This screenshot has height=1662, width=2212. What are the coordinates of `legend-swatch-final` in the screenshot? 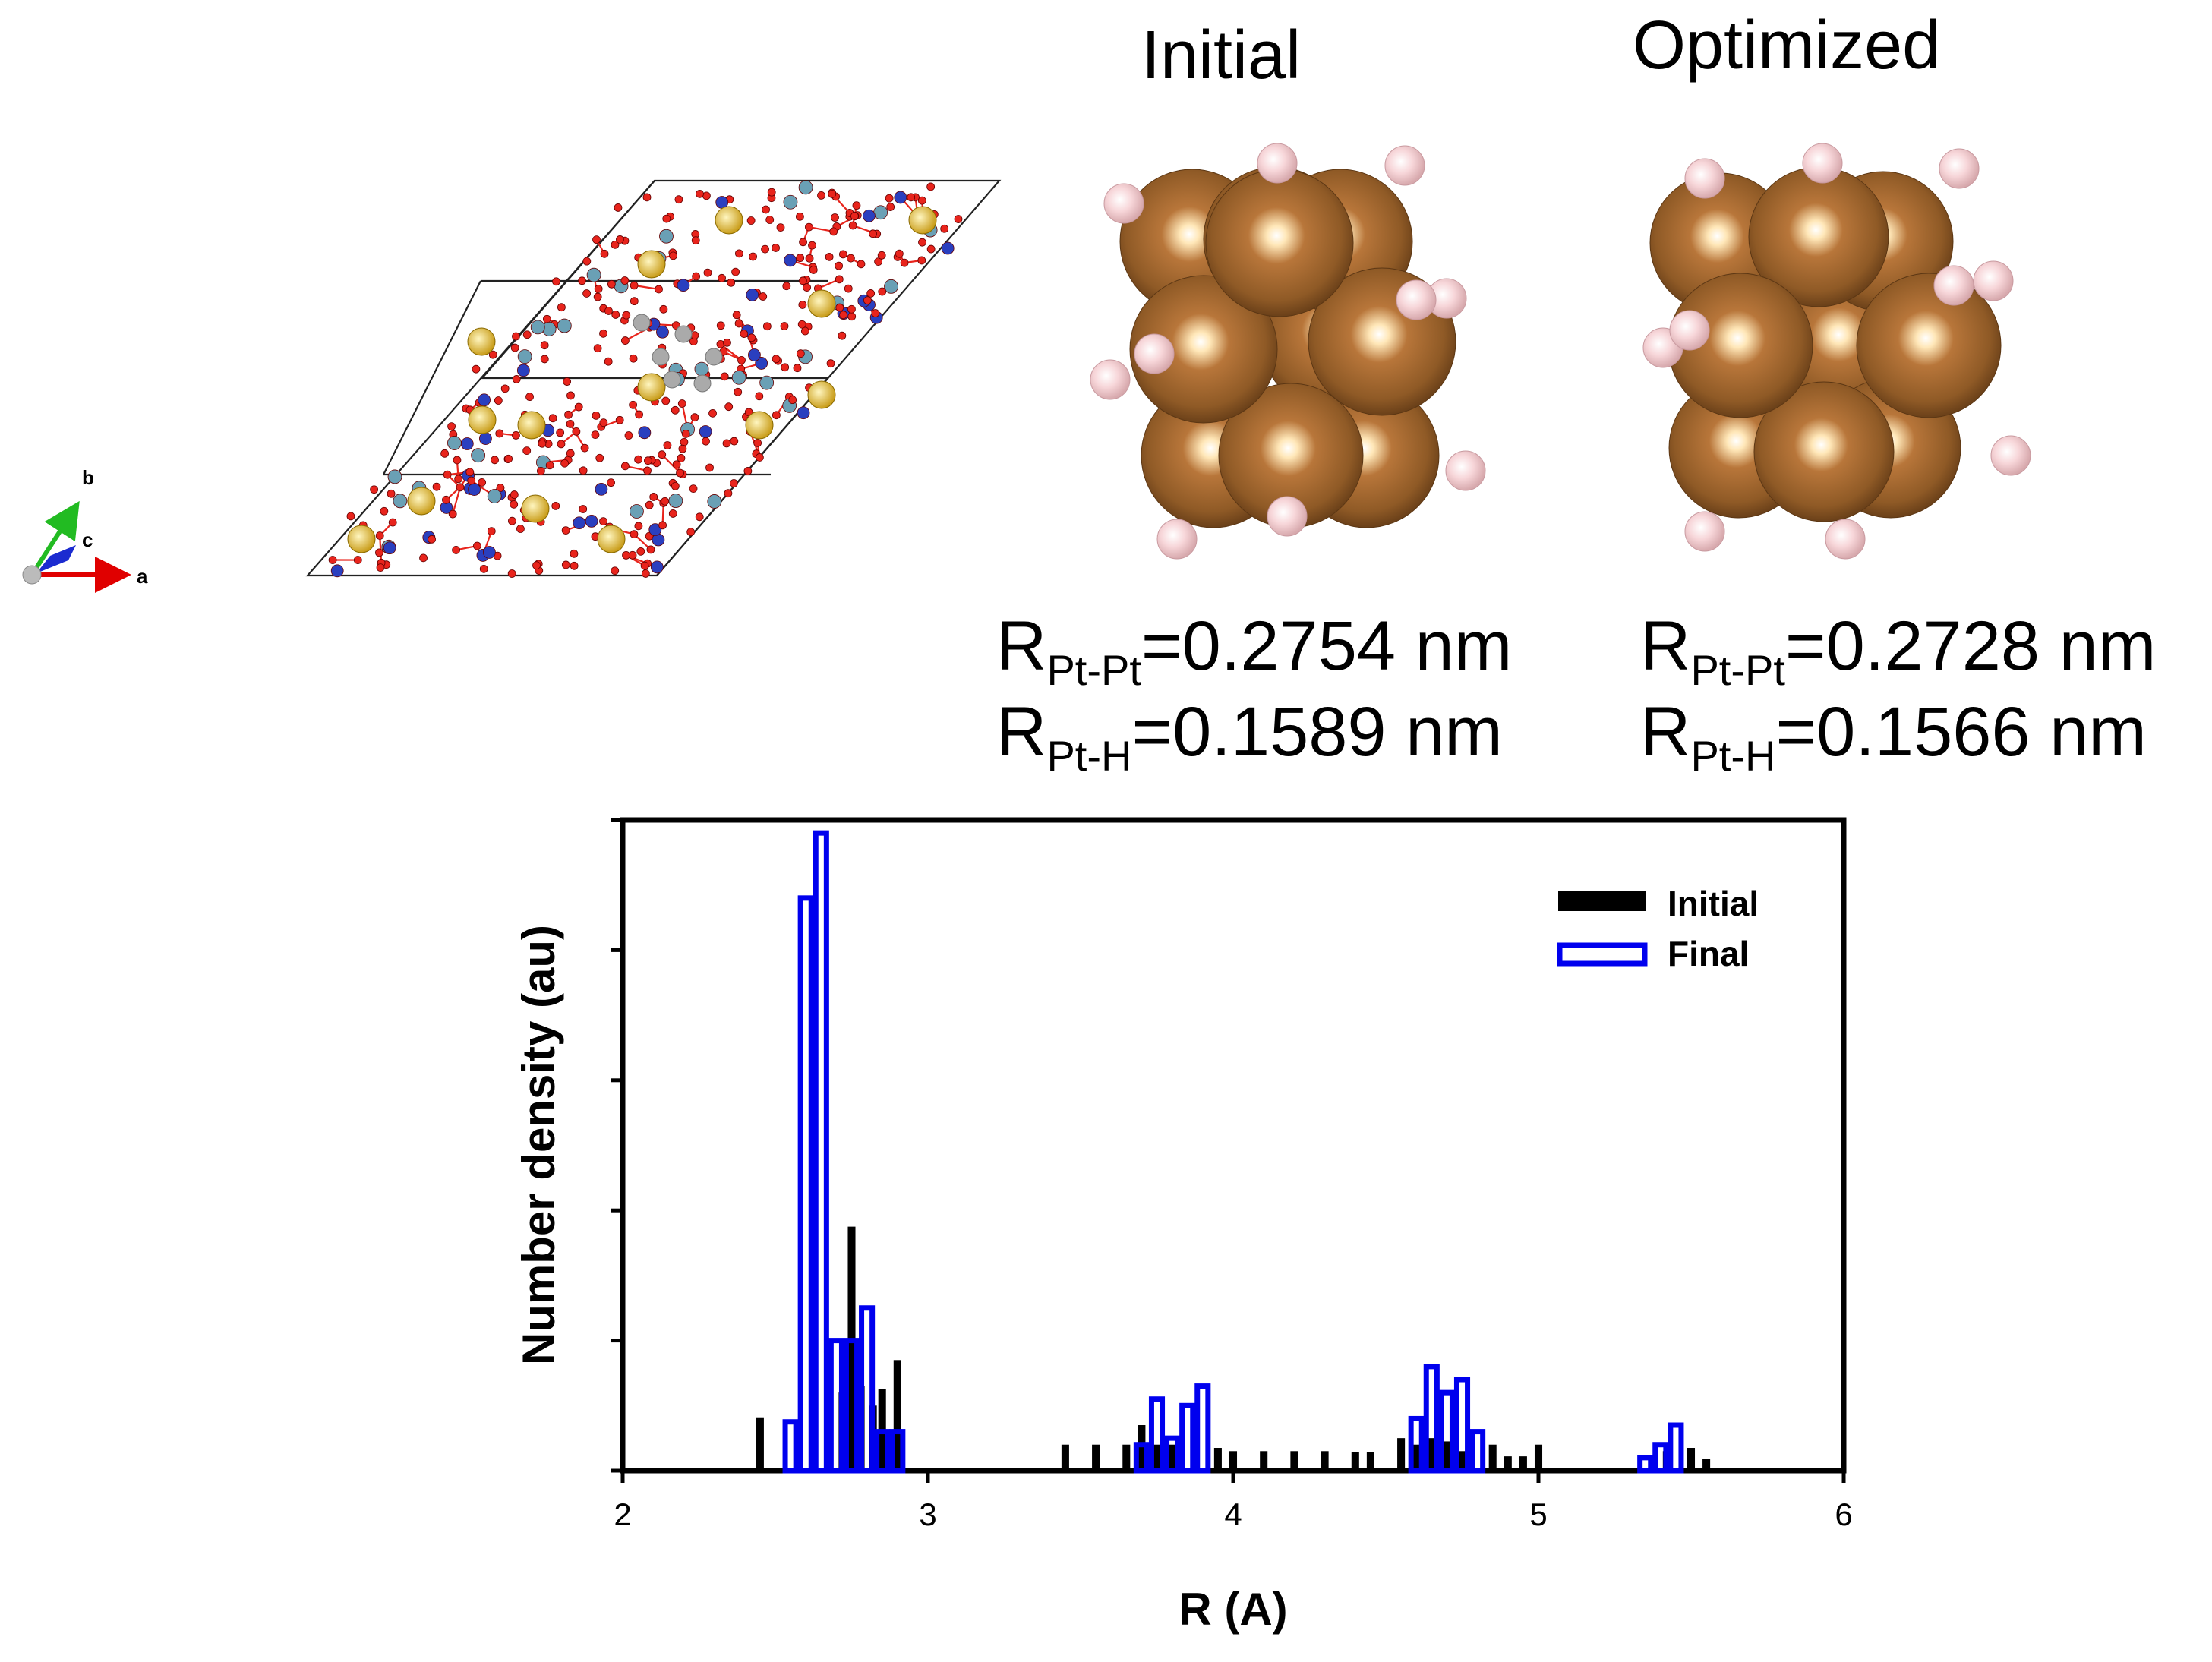 It's located at (1602, 954).